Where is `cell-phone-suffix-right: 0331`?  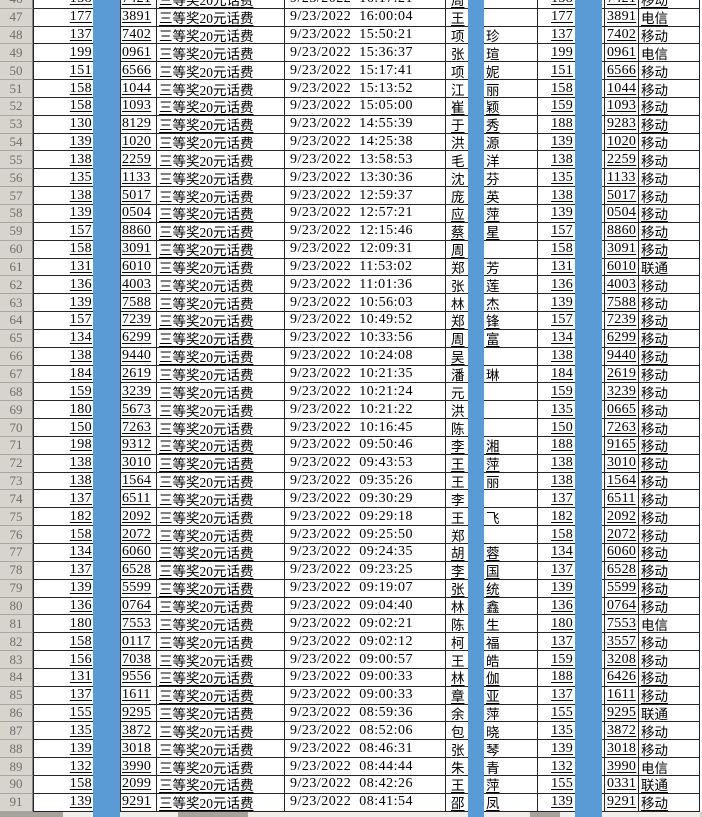
cell-phone-suffix-right: 0331 is located at coordinates (622, 784).